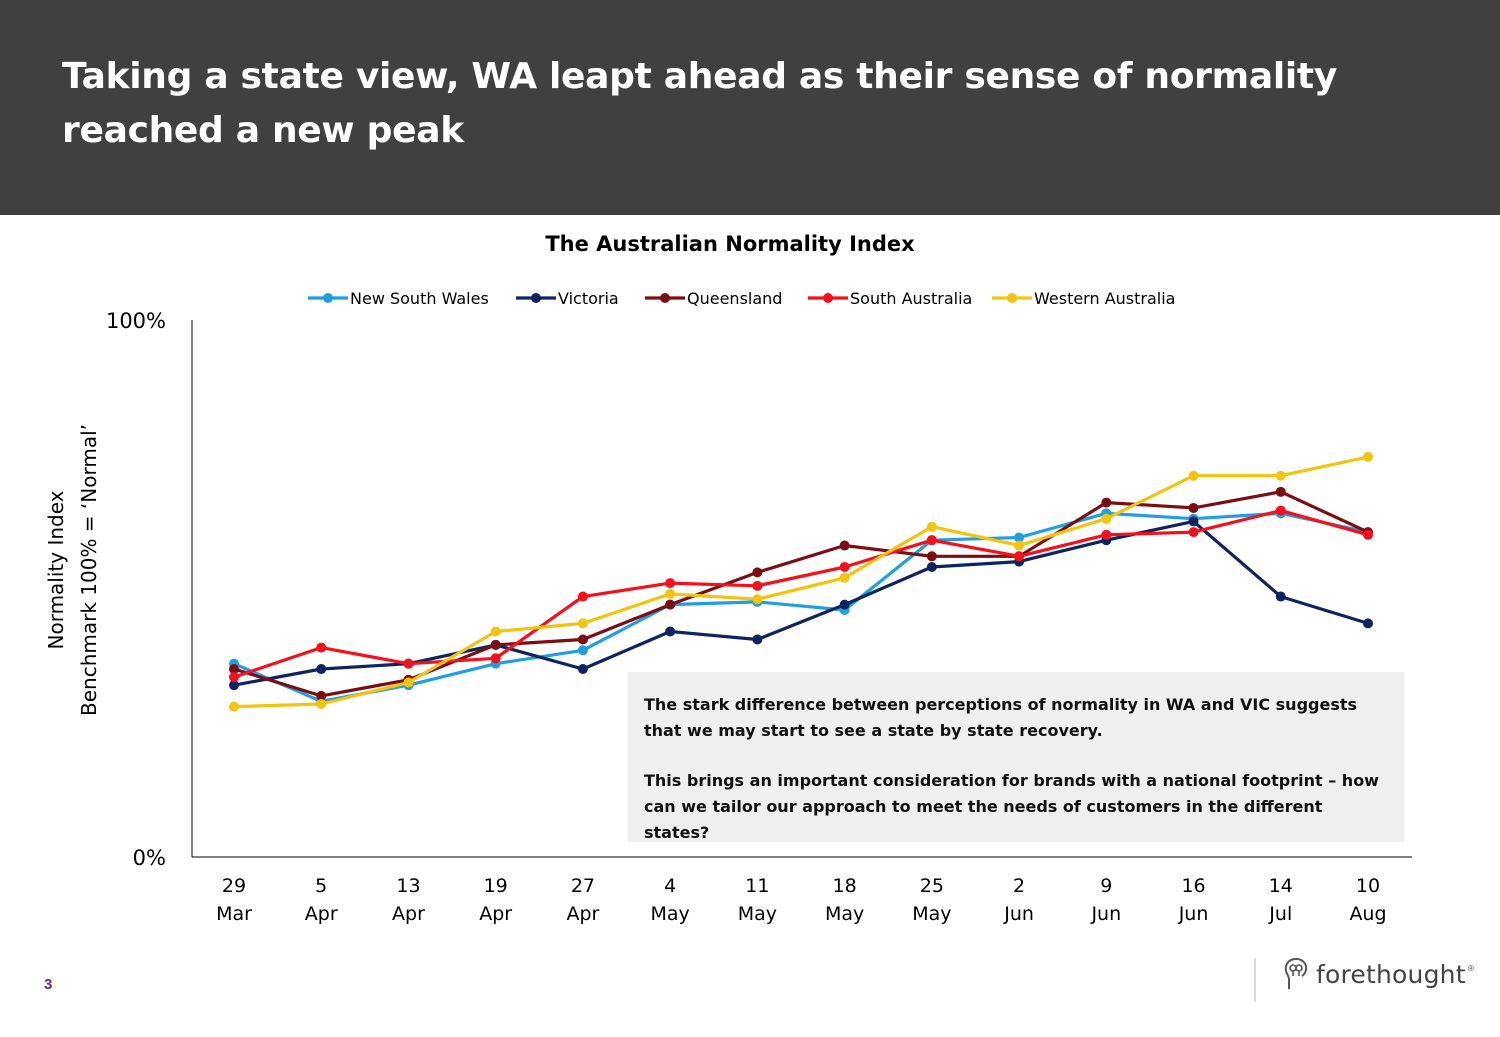 This screenshot has width=1500, height=1037. I want to click on logo-divider, so click(1255, 980).